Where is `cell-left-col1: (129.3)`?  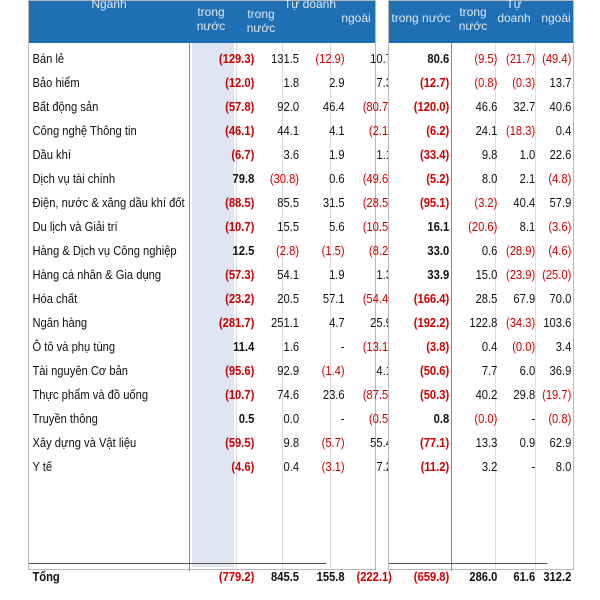 cell-left-col1: (129.3) is located at coordinates (236, 58).